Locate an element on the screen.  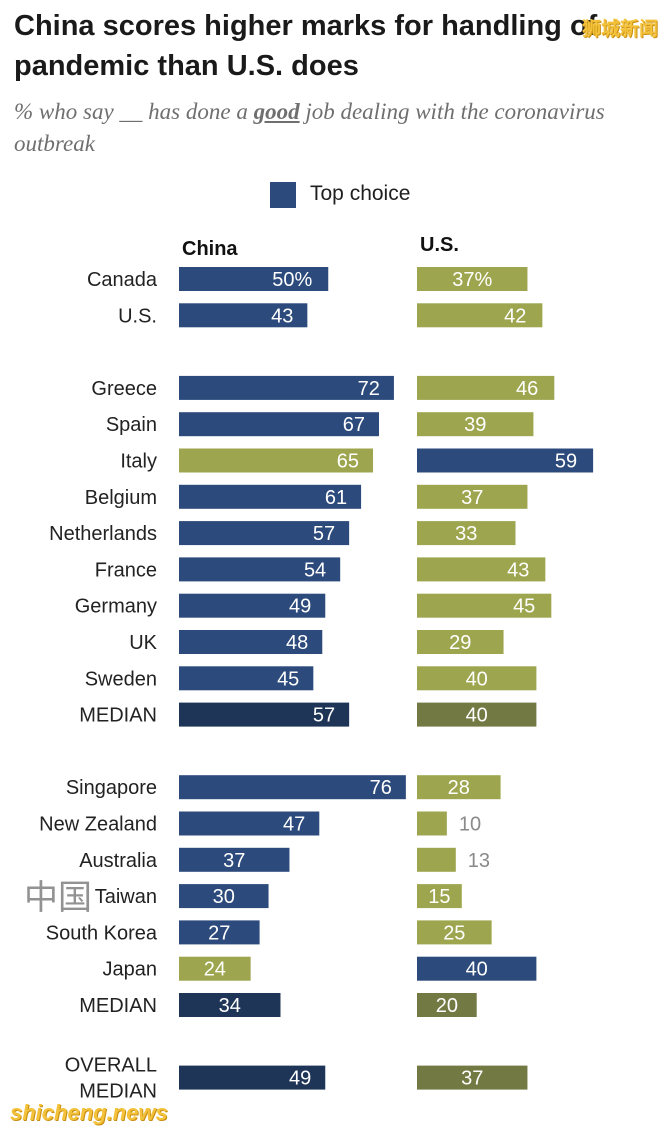
value-label-us-australia: 13 is located at coordinates (479, 861).